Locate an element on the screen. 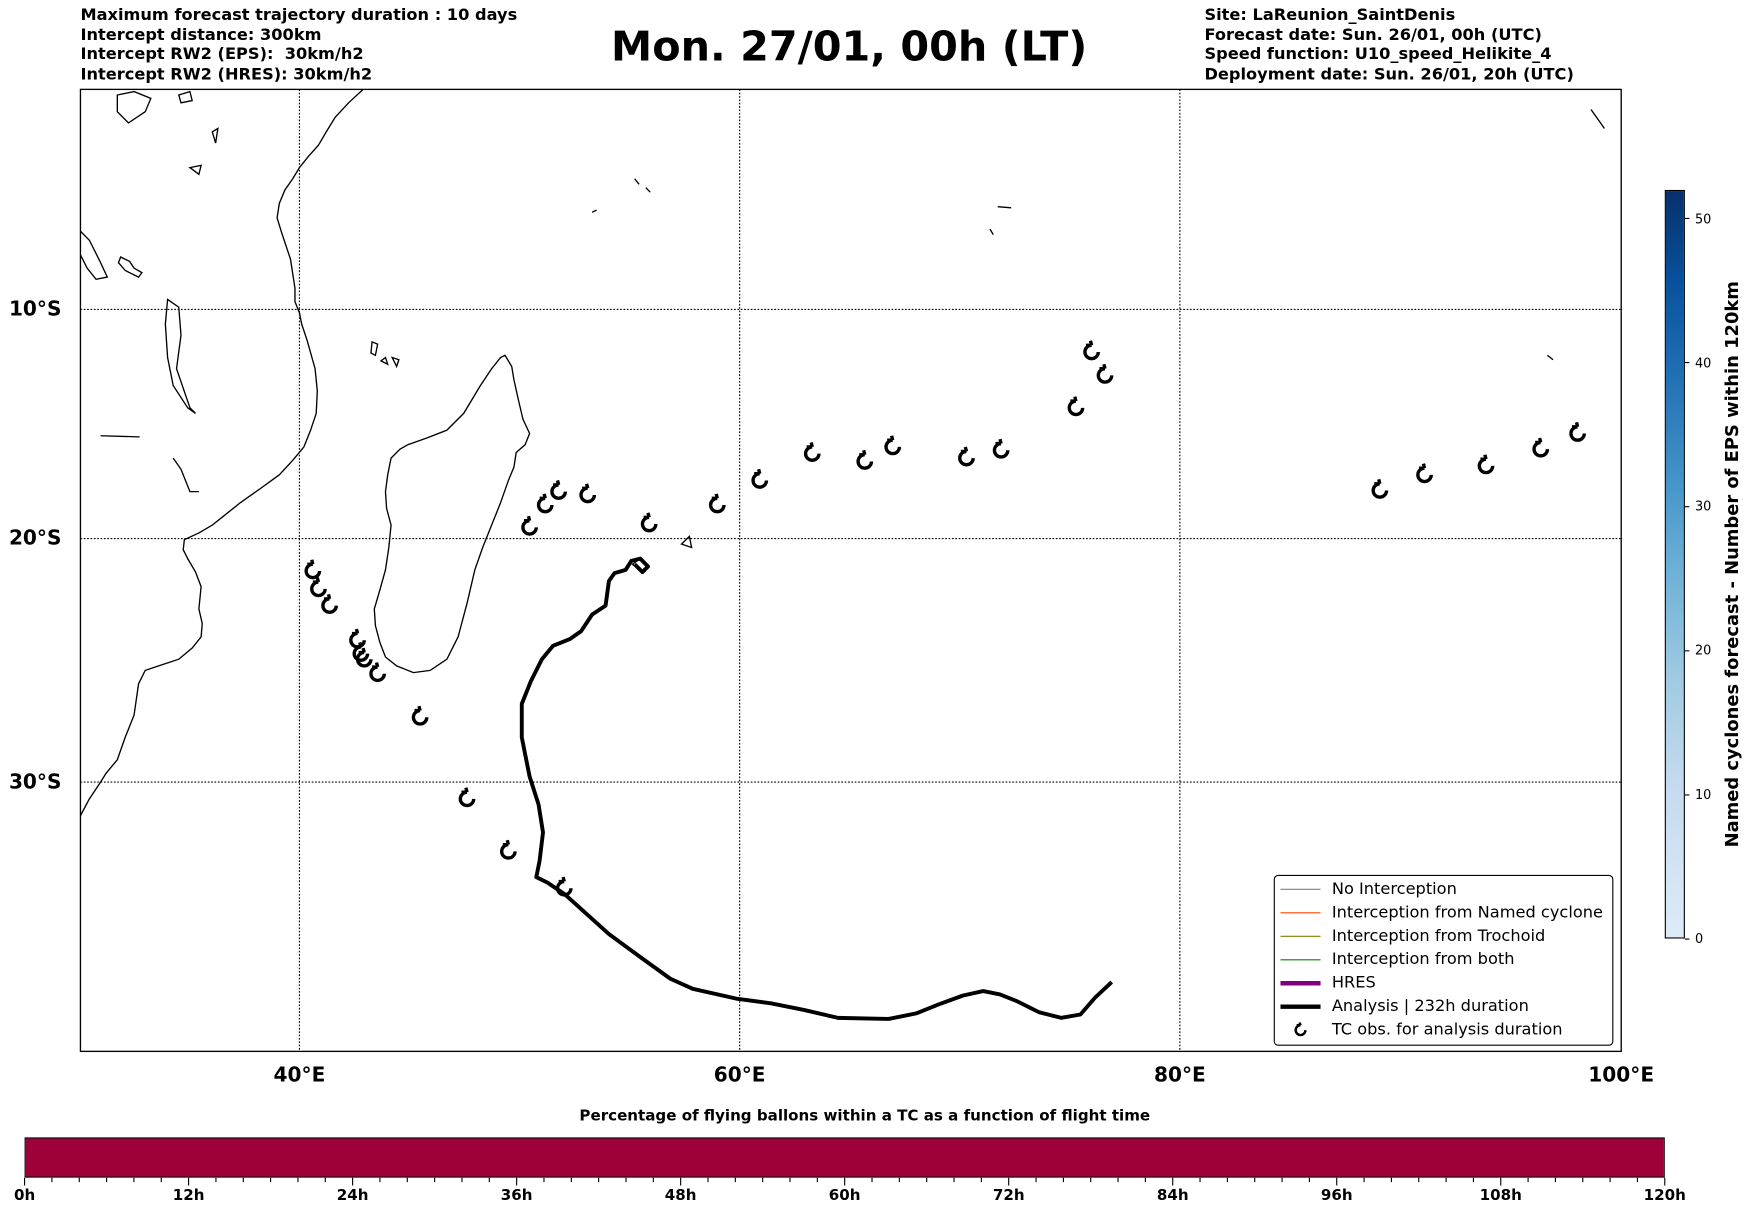  africa-coast is located at coordinates (222, 452).